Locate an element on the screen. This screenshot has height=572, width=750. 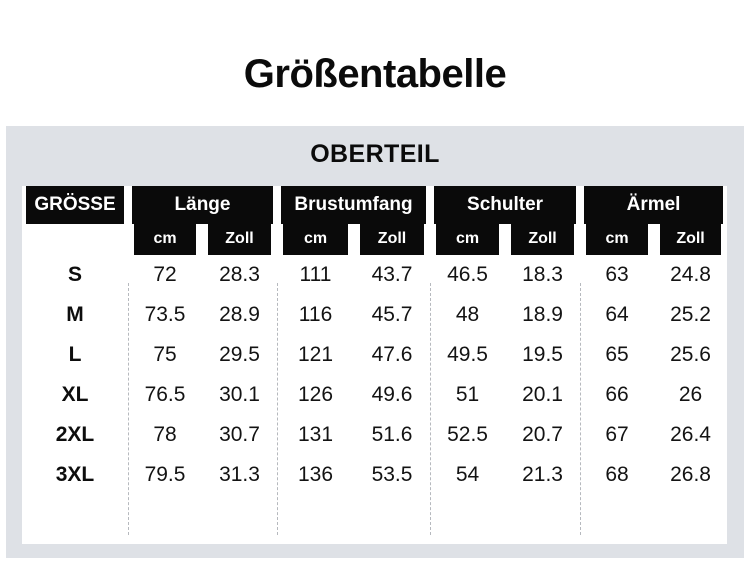
cell-aermel-cm: 65 is located at coordinates (617, 354).